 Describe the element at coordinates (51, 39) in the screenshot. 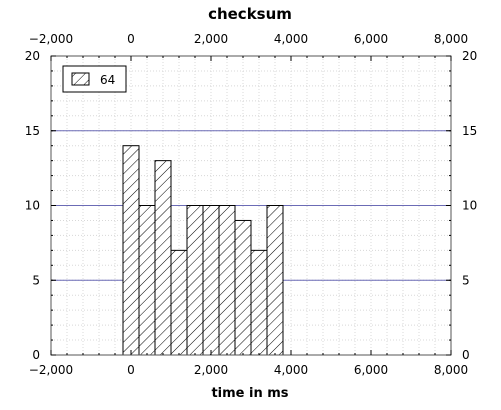

I see `x-tick-label-top: −2,000` at that location.